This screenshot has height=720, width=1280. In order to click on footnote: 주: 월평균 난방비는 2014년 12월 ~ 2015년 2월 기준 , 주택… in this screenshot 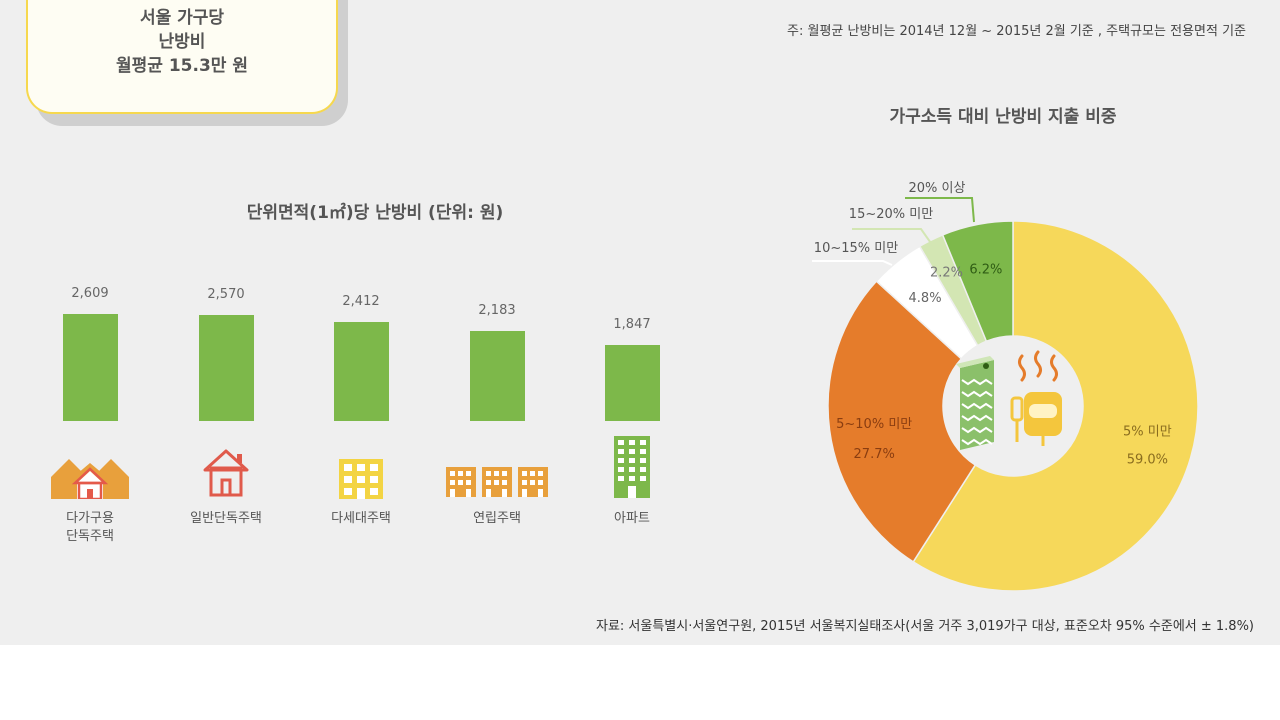, I will do `click(1016, 31)`.